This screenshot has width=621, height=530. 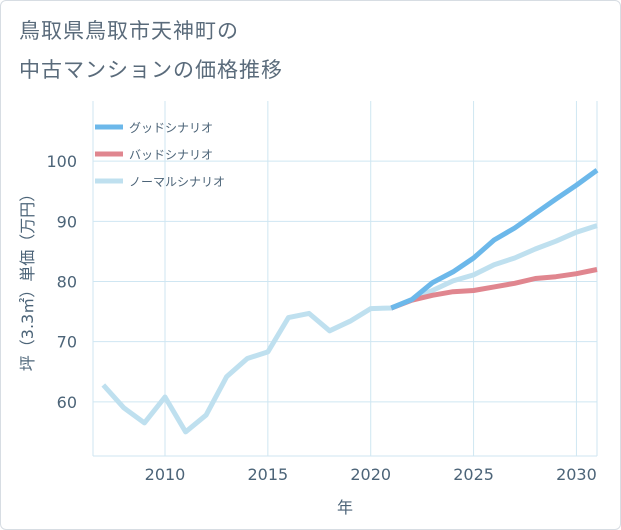 I want to click on y-tick-label: 70, so click(x=67, y=342).